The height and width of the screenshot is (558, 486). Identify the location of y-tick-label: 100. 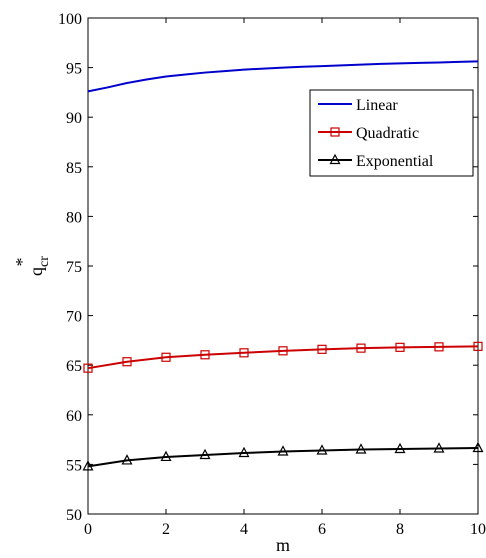
(70, 19).